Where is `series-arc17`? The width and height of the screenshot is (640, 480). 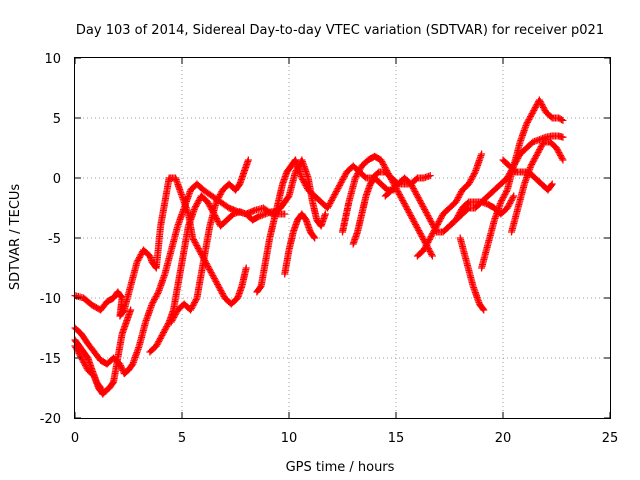
series-arc17 is located at coordinates (449, 205).